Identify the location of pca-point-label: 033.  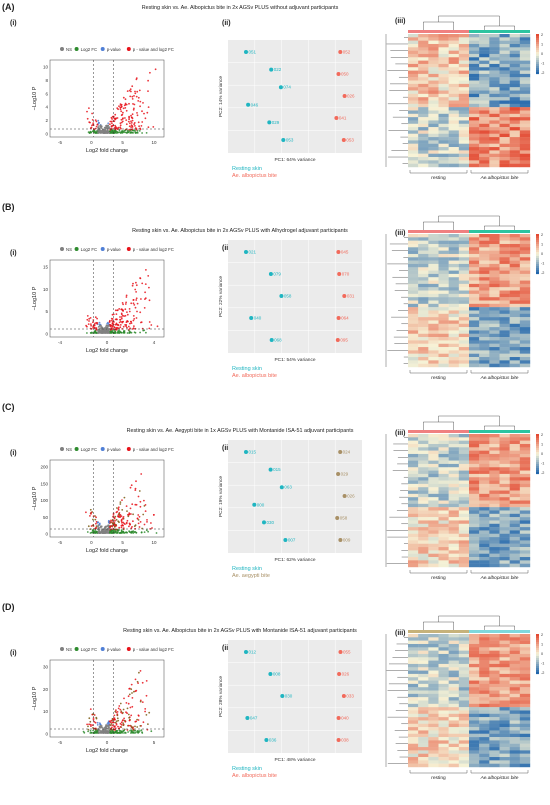
(350, 696).